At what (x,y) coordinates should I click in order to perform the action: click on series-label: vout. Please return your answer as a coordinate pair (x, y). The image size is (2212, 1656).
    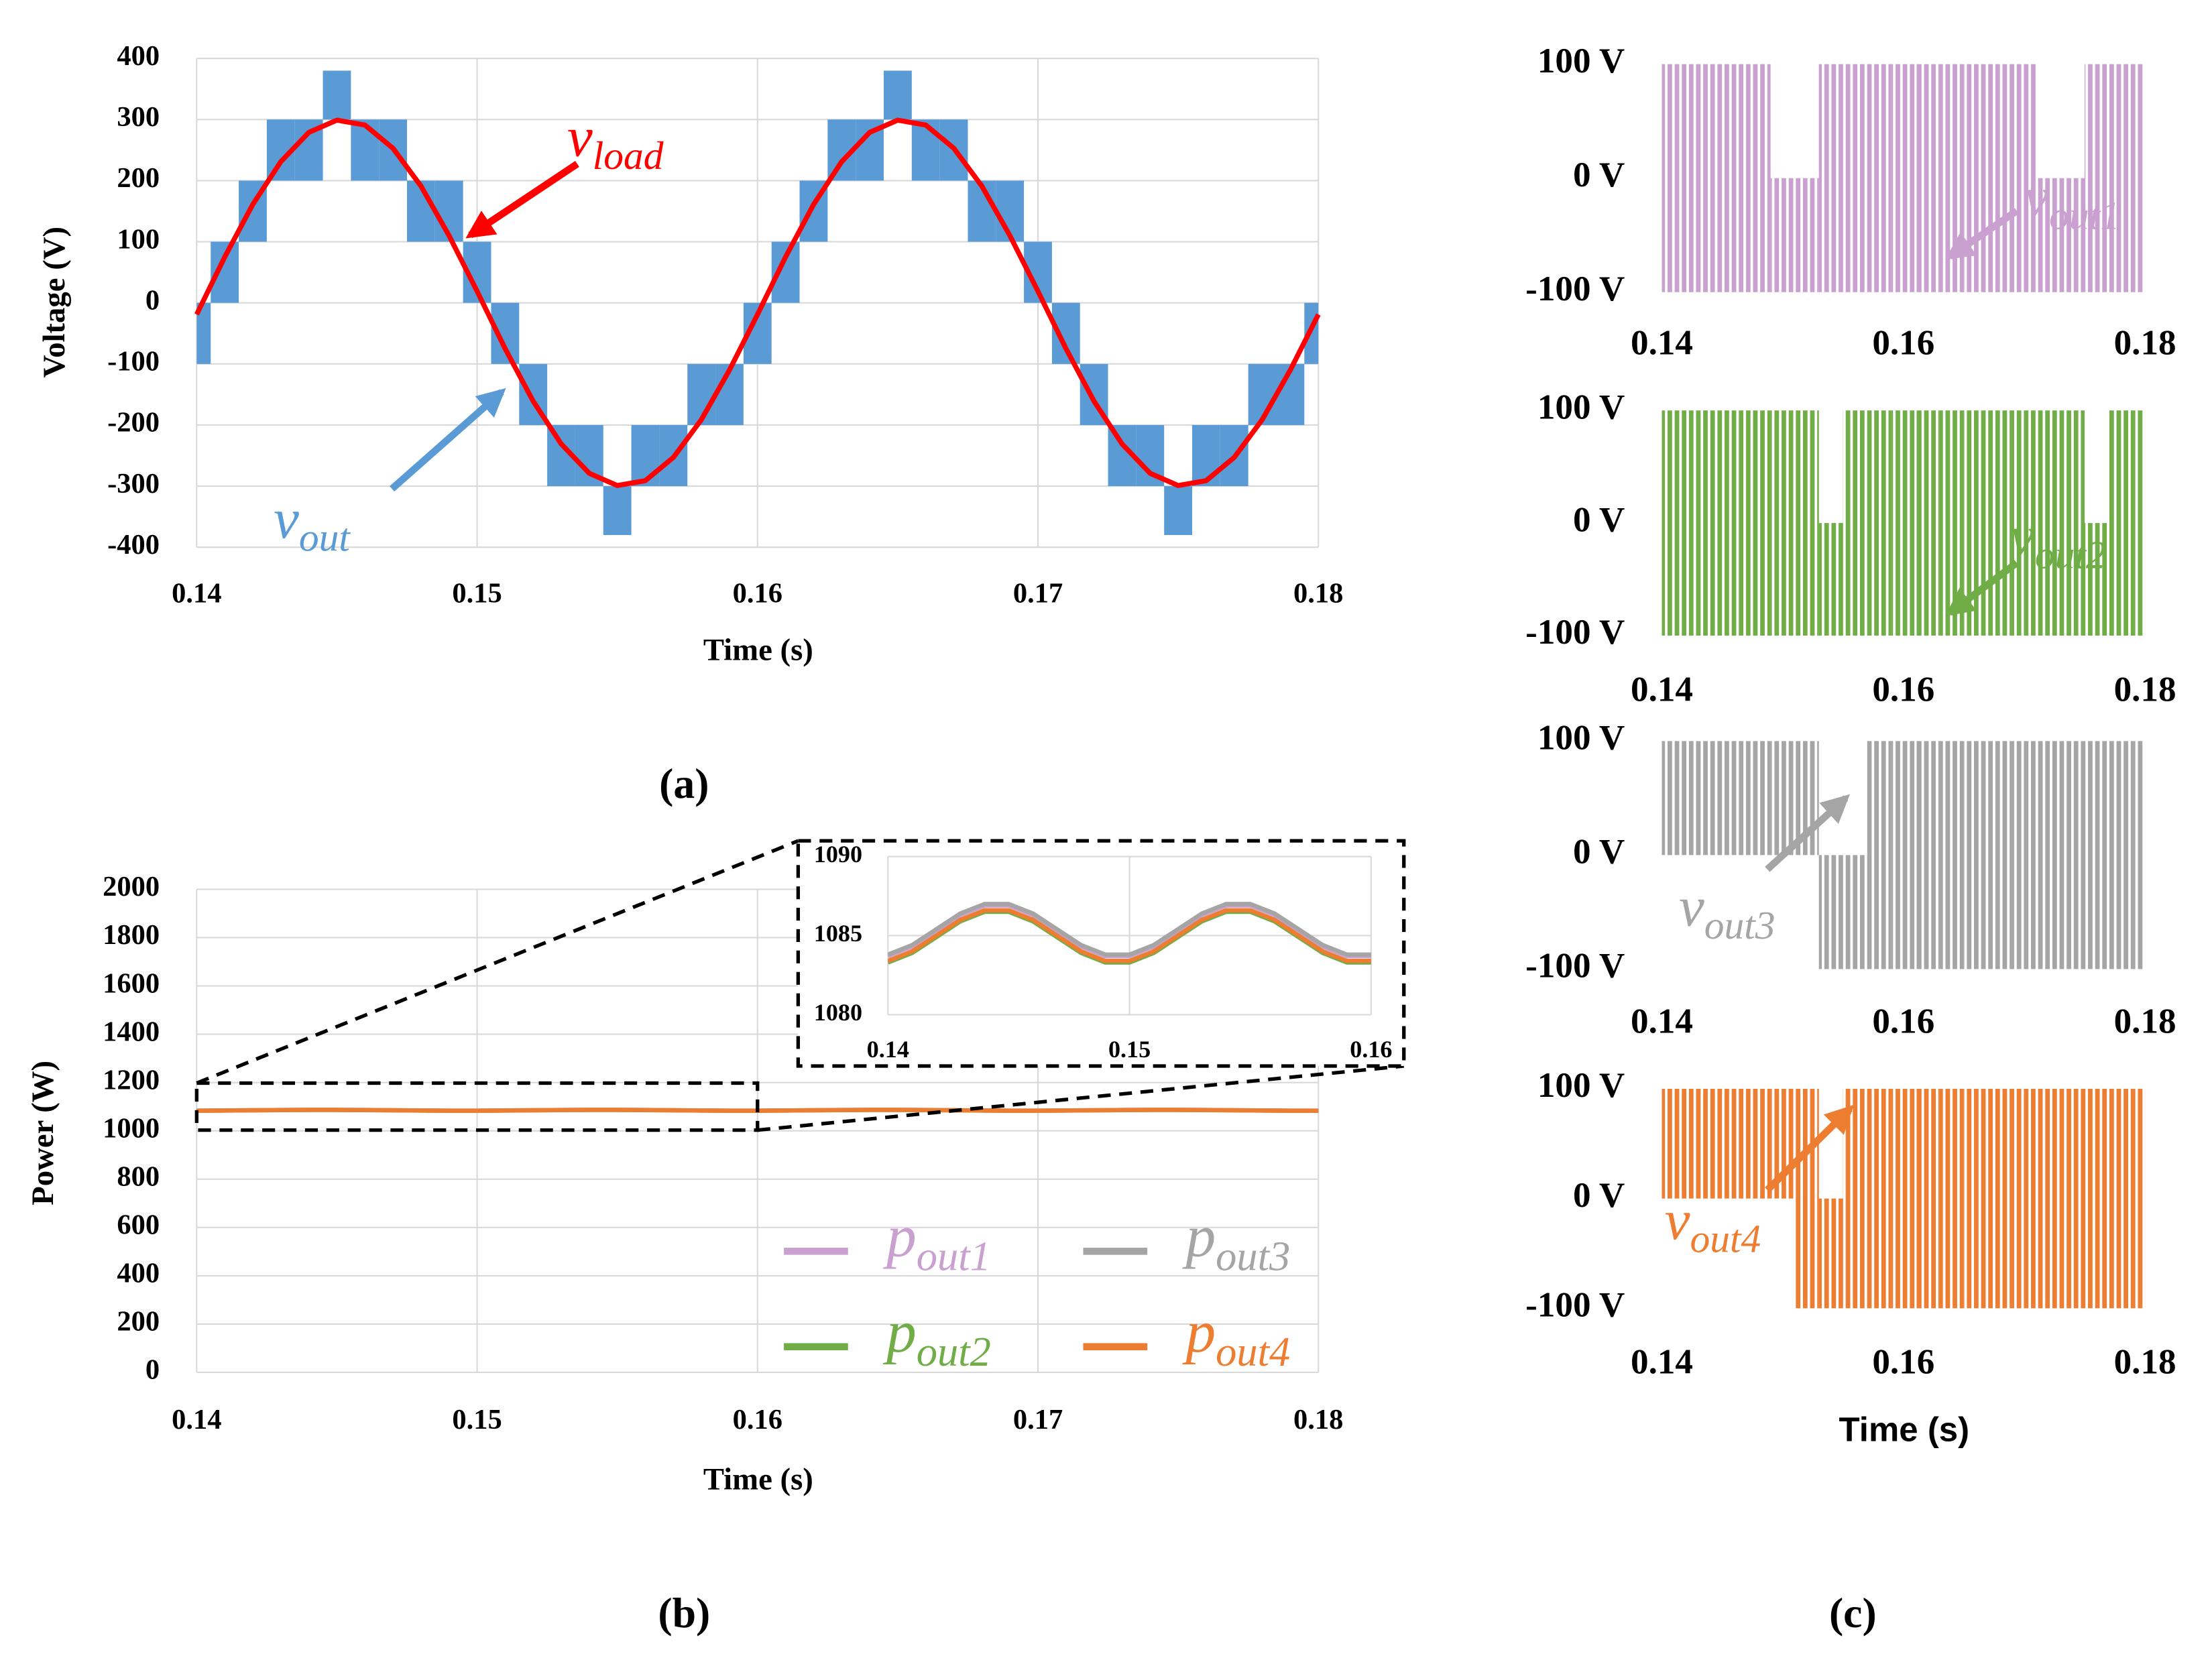
    Looking at the image, I should click on (313, 523).